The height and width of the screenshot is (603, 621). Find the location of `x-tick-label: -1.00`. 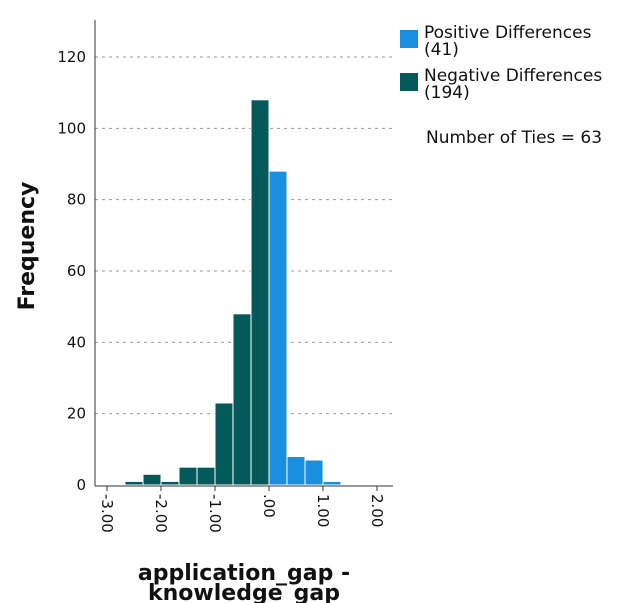

x-tick-label: -1.00 is located at coordinates (215, 513).